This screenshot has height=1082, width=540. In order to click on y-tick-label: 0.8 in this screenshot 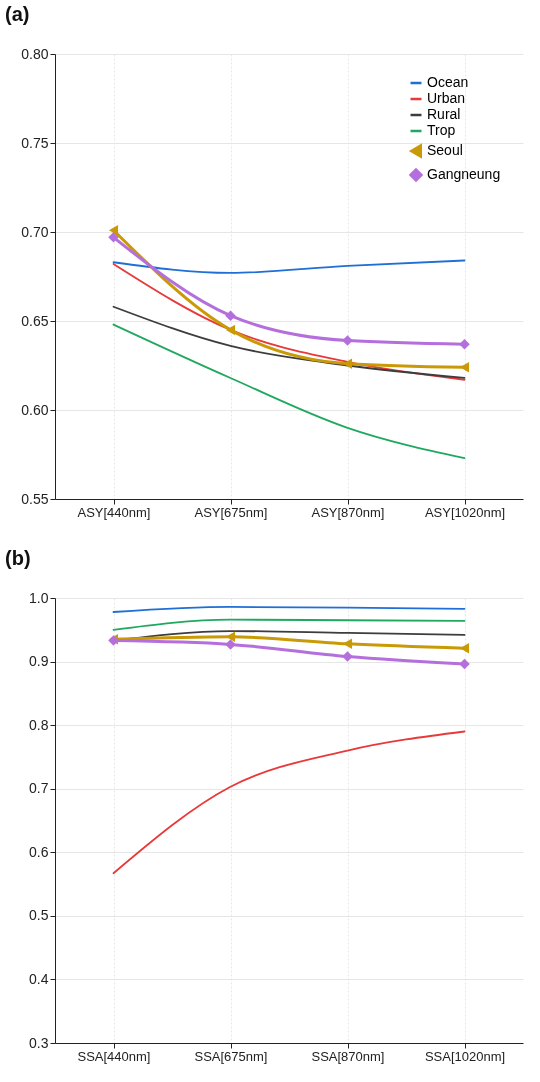, I will do `click(39, 724)`.